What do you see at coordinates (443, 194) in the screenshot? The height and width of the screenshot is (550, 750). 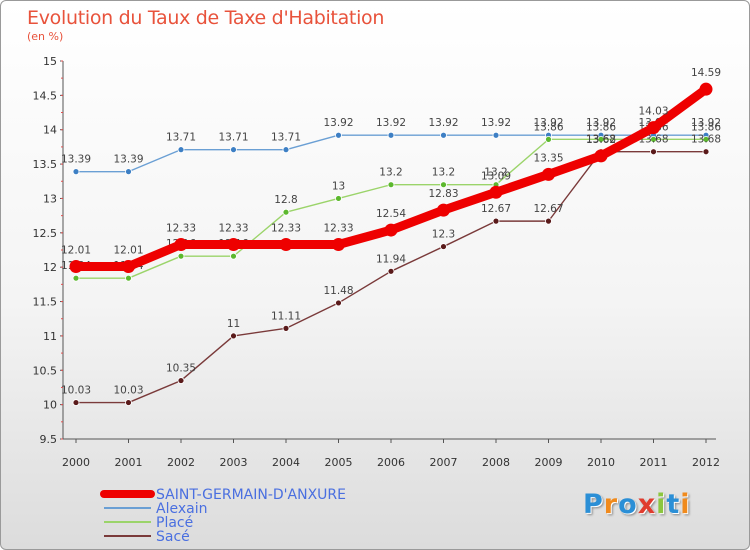 I see `data-label: 12.83` at bounding box center [443, 194].